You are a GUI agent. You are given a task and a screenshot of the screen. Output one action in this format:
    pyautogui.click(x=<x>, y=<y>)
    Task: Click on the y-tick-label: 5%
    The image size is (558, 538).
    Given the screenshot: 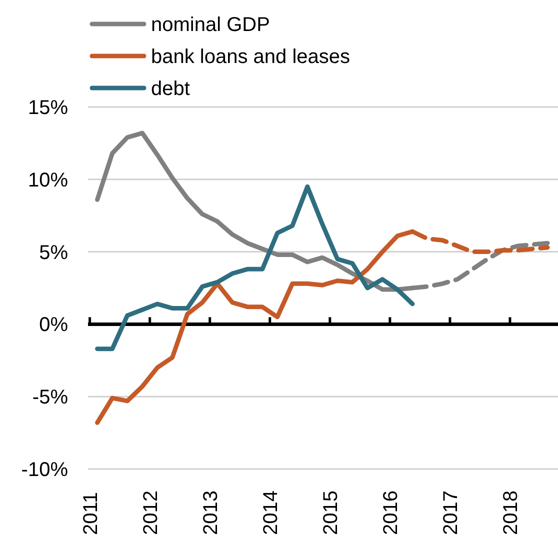 What is the action you would take?
    pyautogui.click(x=53, y=253)
    